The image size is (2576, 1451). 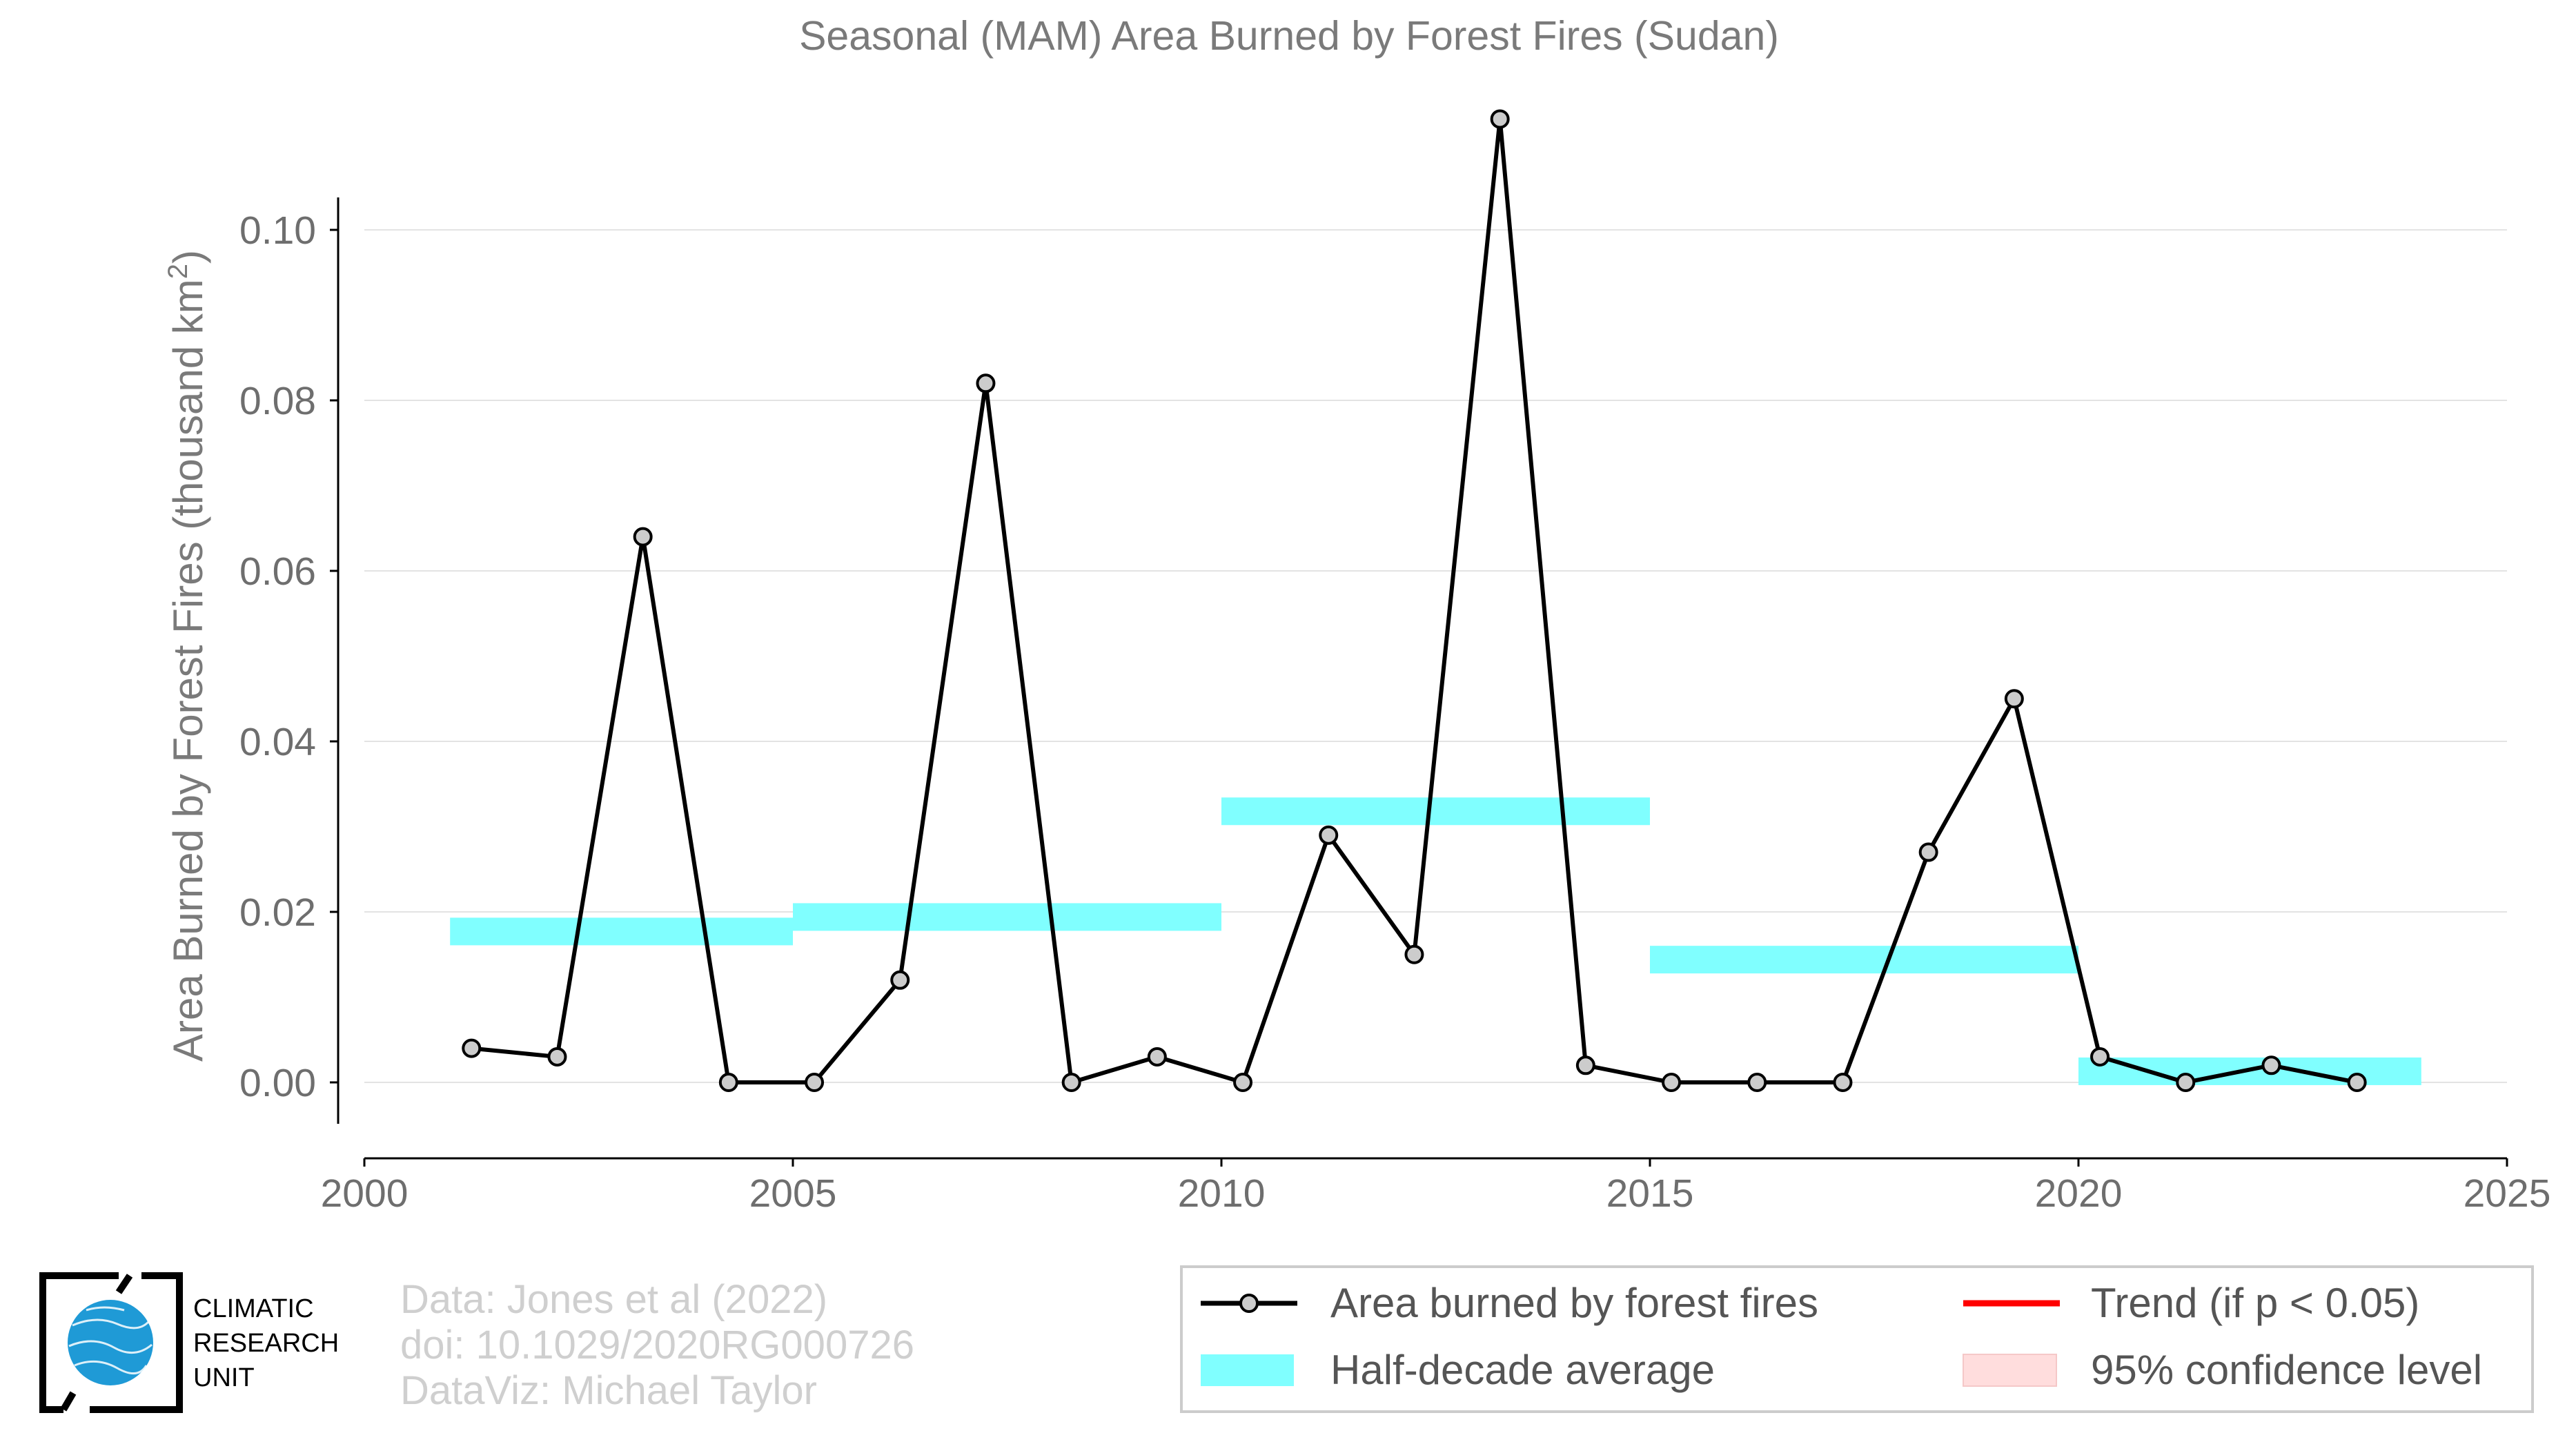 What do you see at coordinates (1650, 1193) in the screenshot?
I see `x-tick-label: 2015` at bounding box center [1650, 1193].